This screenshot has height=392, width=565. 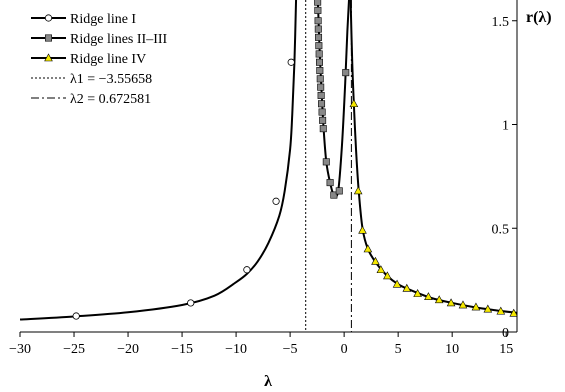 I want to click on y-axis-ticks: 0 0.5 1 1.5, so click(x=504, y=178).